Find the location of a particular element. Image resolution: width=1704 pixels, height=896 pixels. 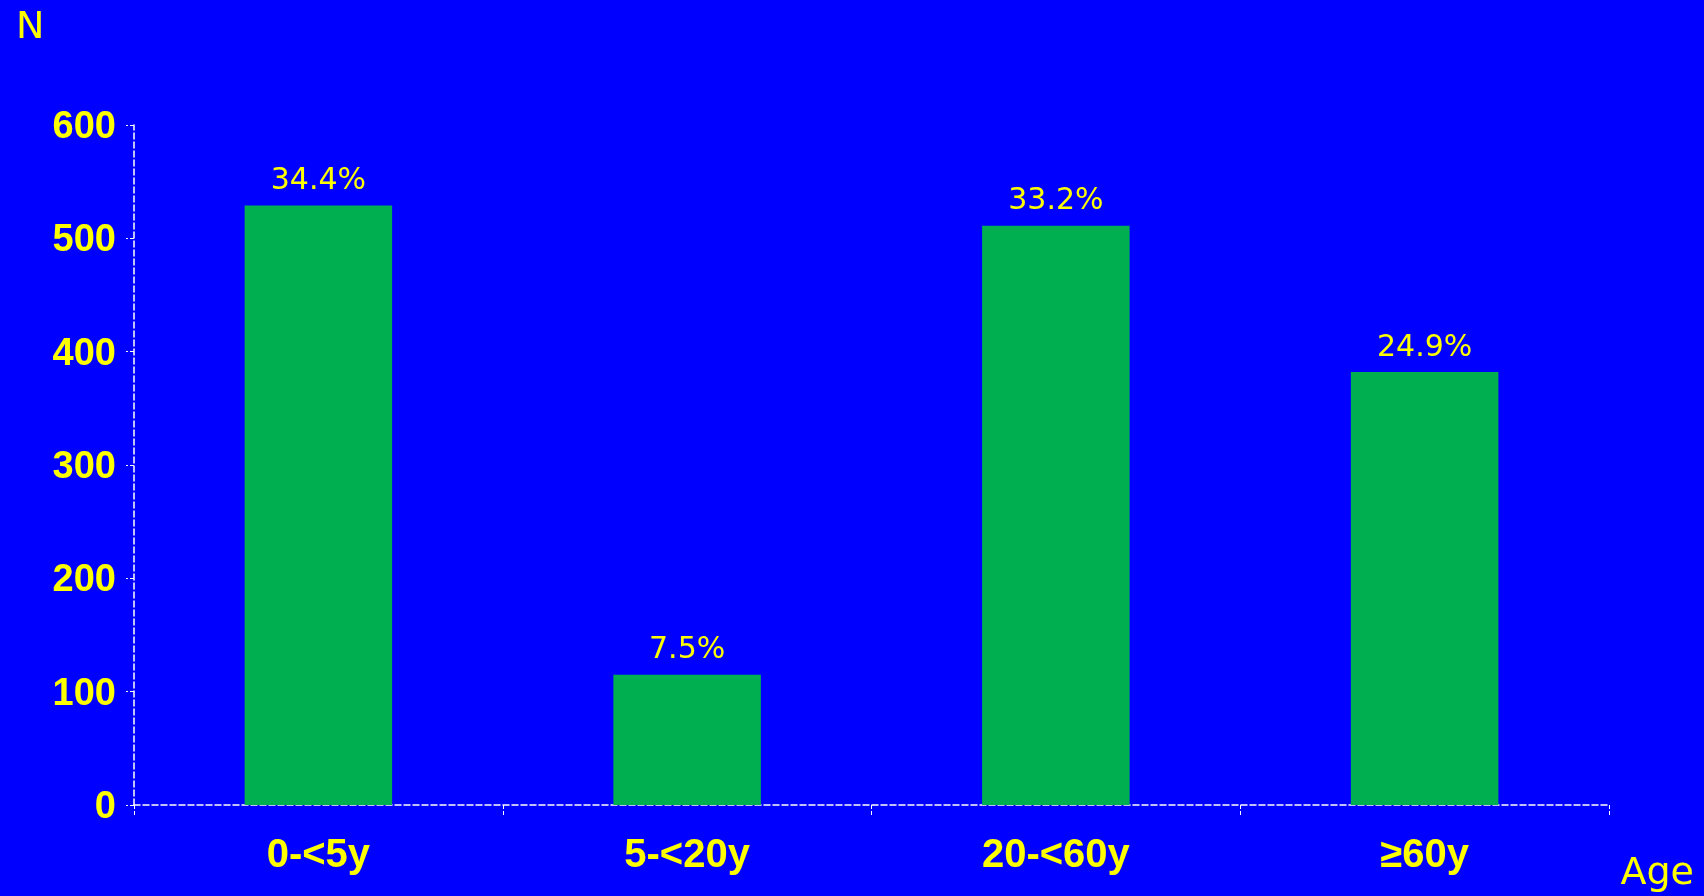

y-tick-label: 100 is located at coordinates (84, 691).